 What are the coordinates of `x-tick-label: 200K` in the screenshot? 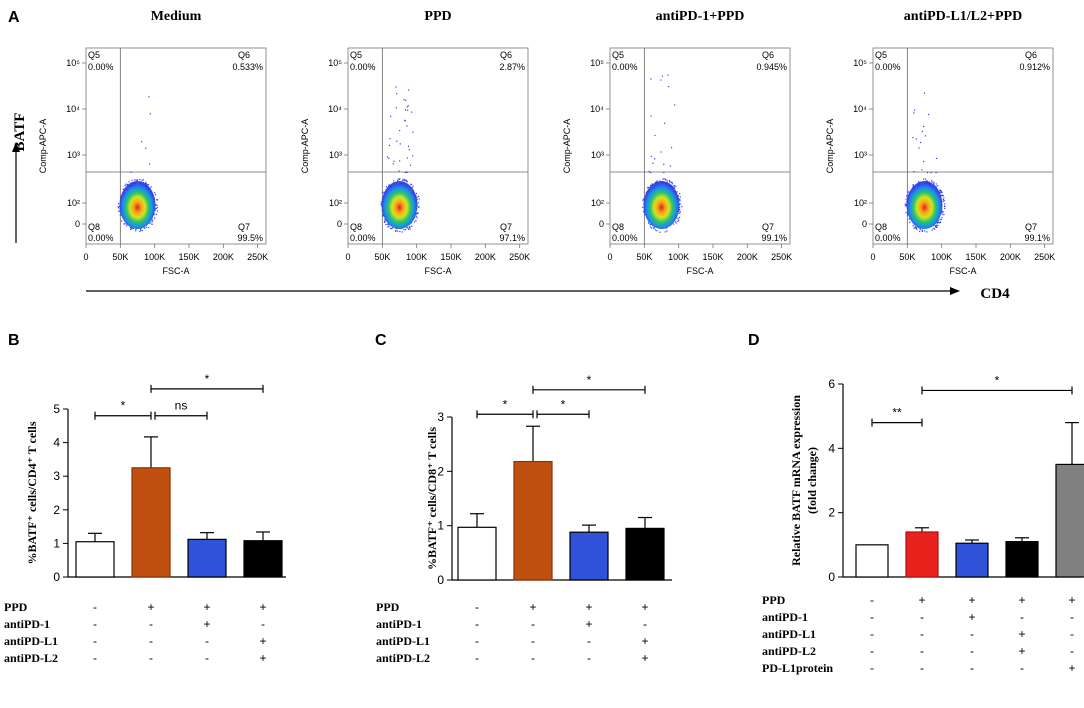 It's located at (1010, 257).